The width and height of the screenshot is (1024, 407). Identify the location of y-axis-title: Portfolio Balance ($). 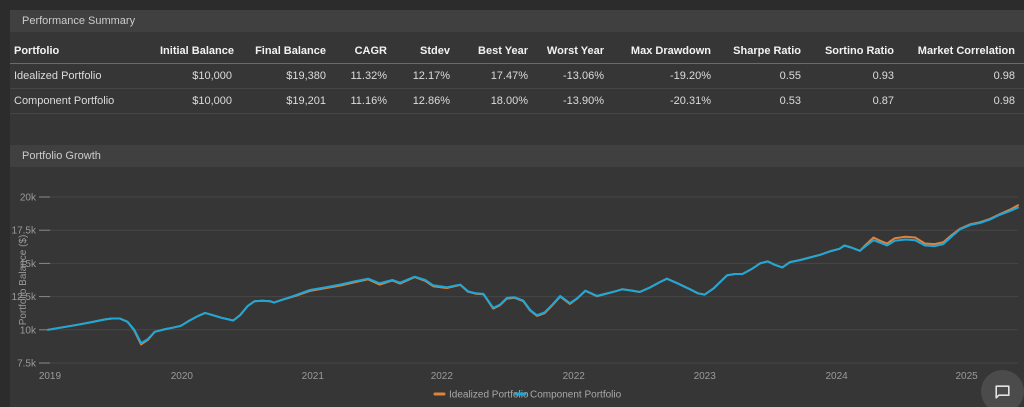
(23, 280).